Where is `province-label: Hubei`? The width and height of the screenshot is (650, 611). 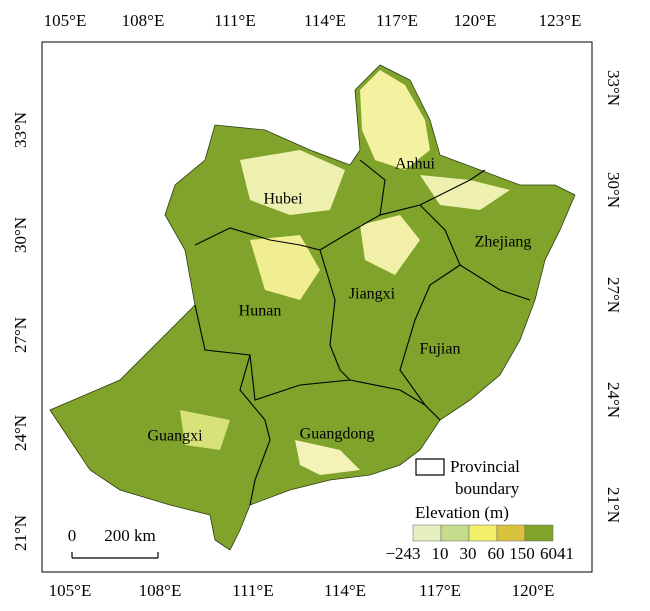
province-label: Hubei is located at coordinates (283, 199).